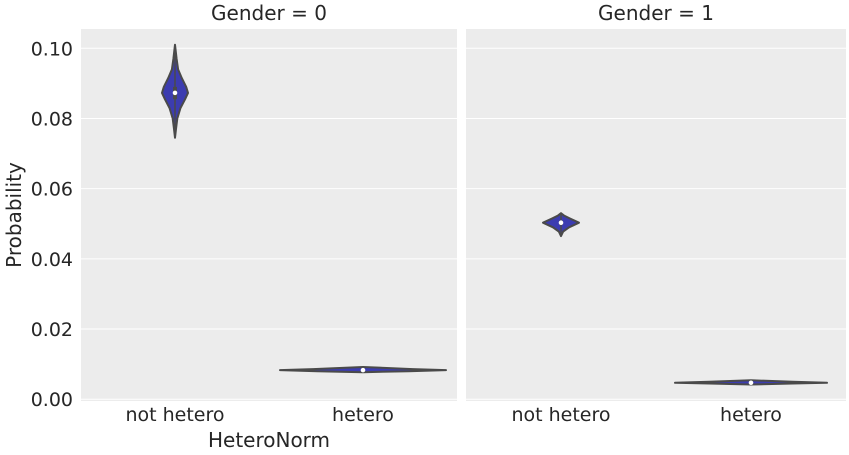  I want to click on y-tick-labels: 0.00 0.02 0.04 0.06 0.08 0.10, so click(52, 224).